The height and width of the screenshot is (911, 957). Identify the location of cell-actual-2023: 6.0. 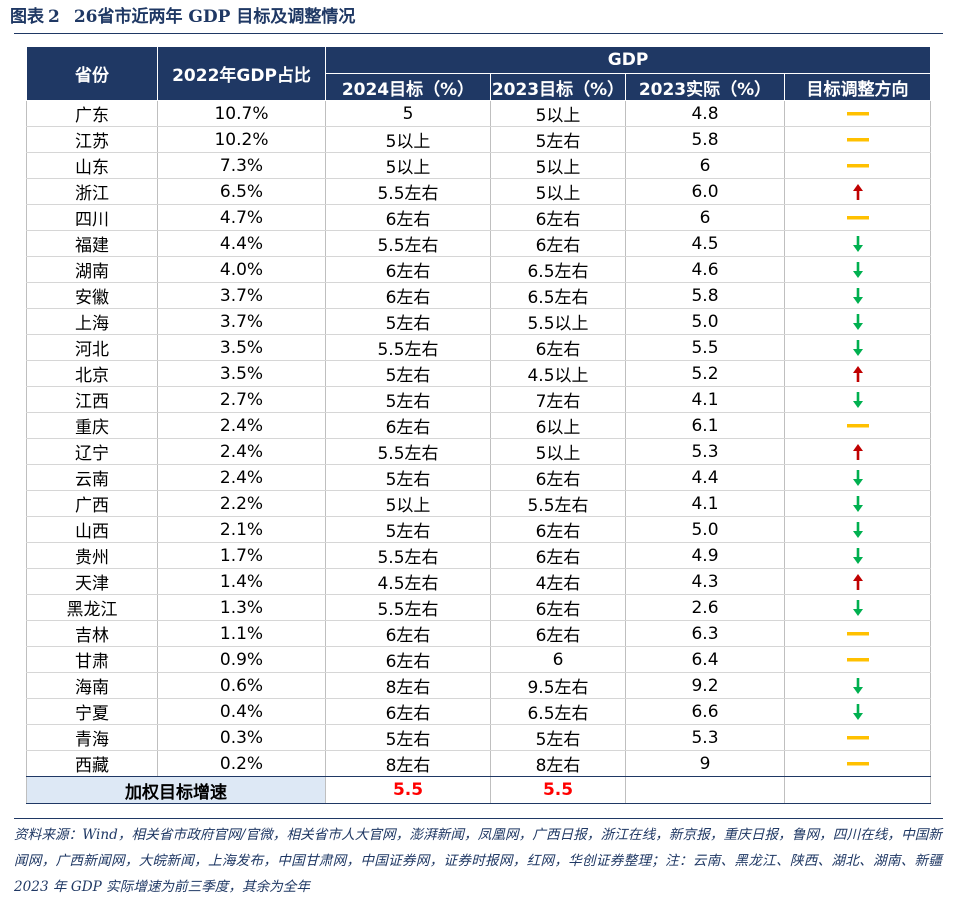
(705, 191).